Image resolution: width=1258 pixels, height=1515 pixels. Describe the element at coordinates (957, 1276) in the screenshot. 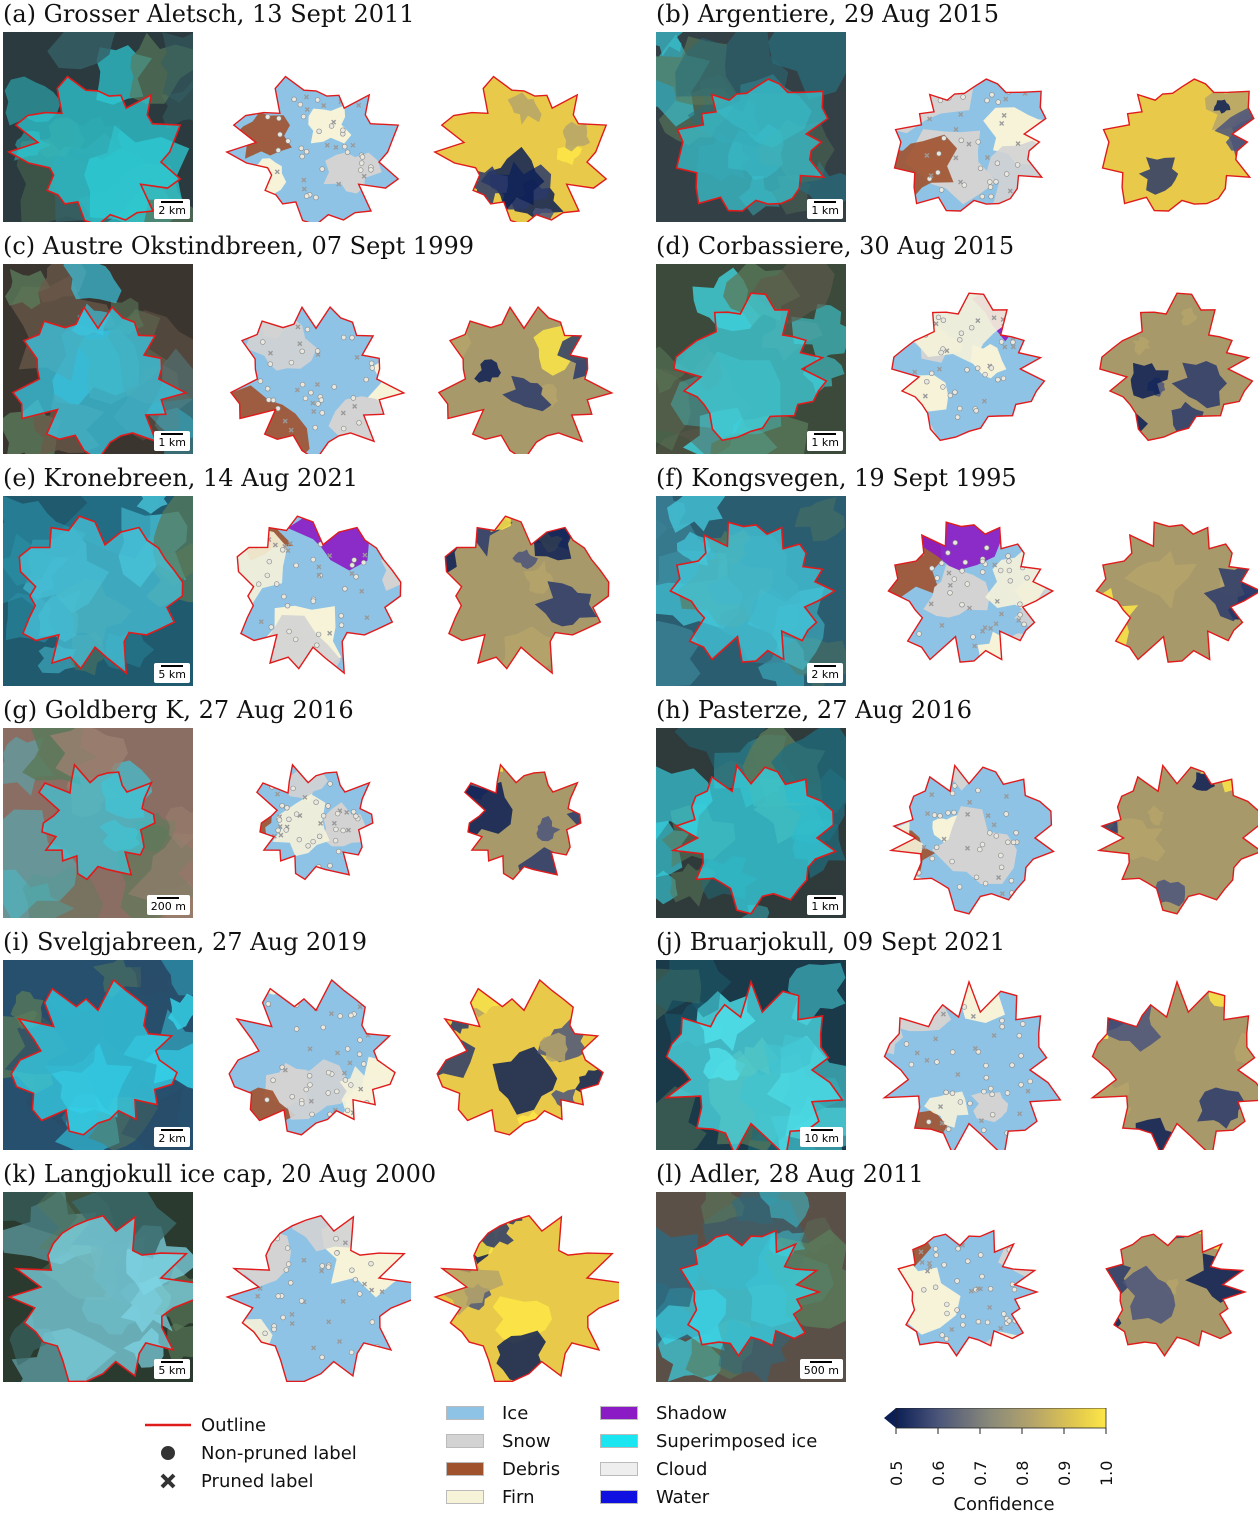

I see `glacier-panel: (l) Adler, 28 Aug 2011 500 m` at that location.